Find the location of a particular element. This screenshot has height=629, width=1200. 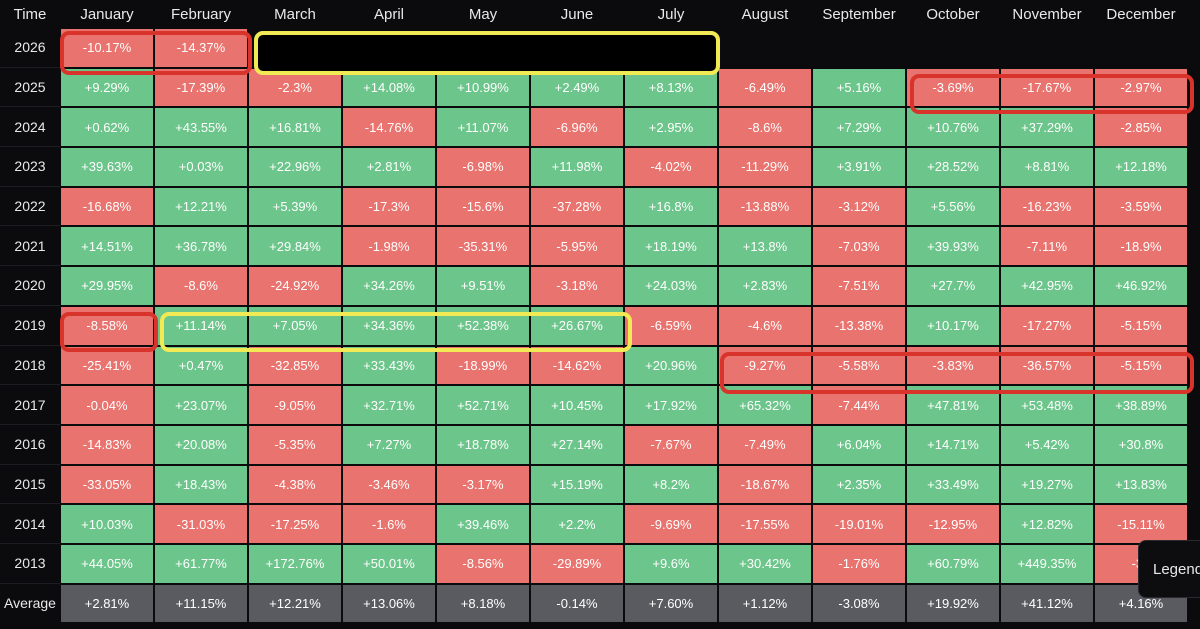

return-cell-2014-june: +2.2% is located at coordinates (577, 524).